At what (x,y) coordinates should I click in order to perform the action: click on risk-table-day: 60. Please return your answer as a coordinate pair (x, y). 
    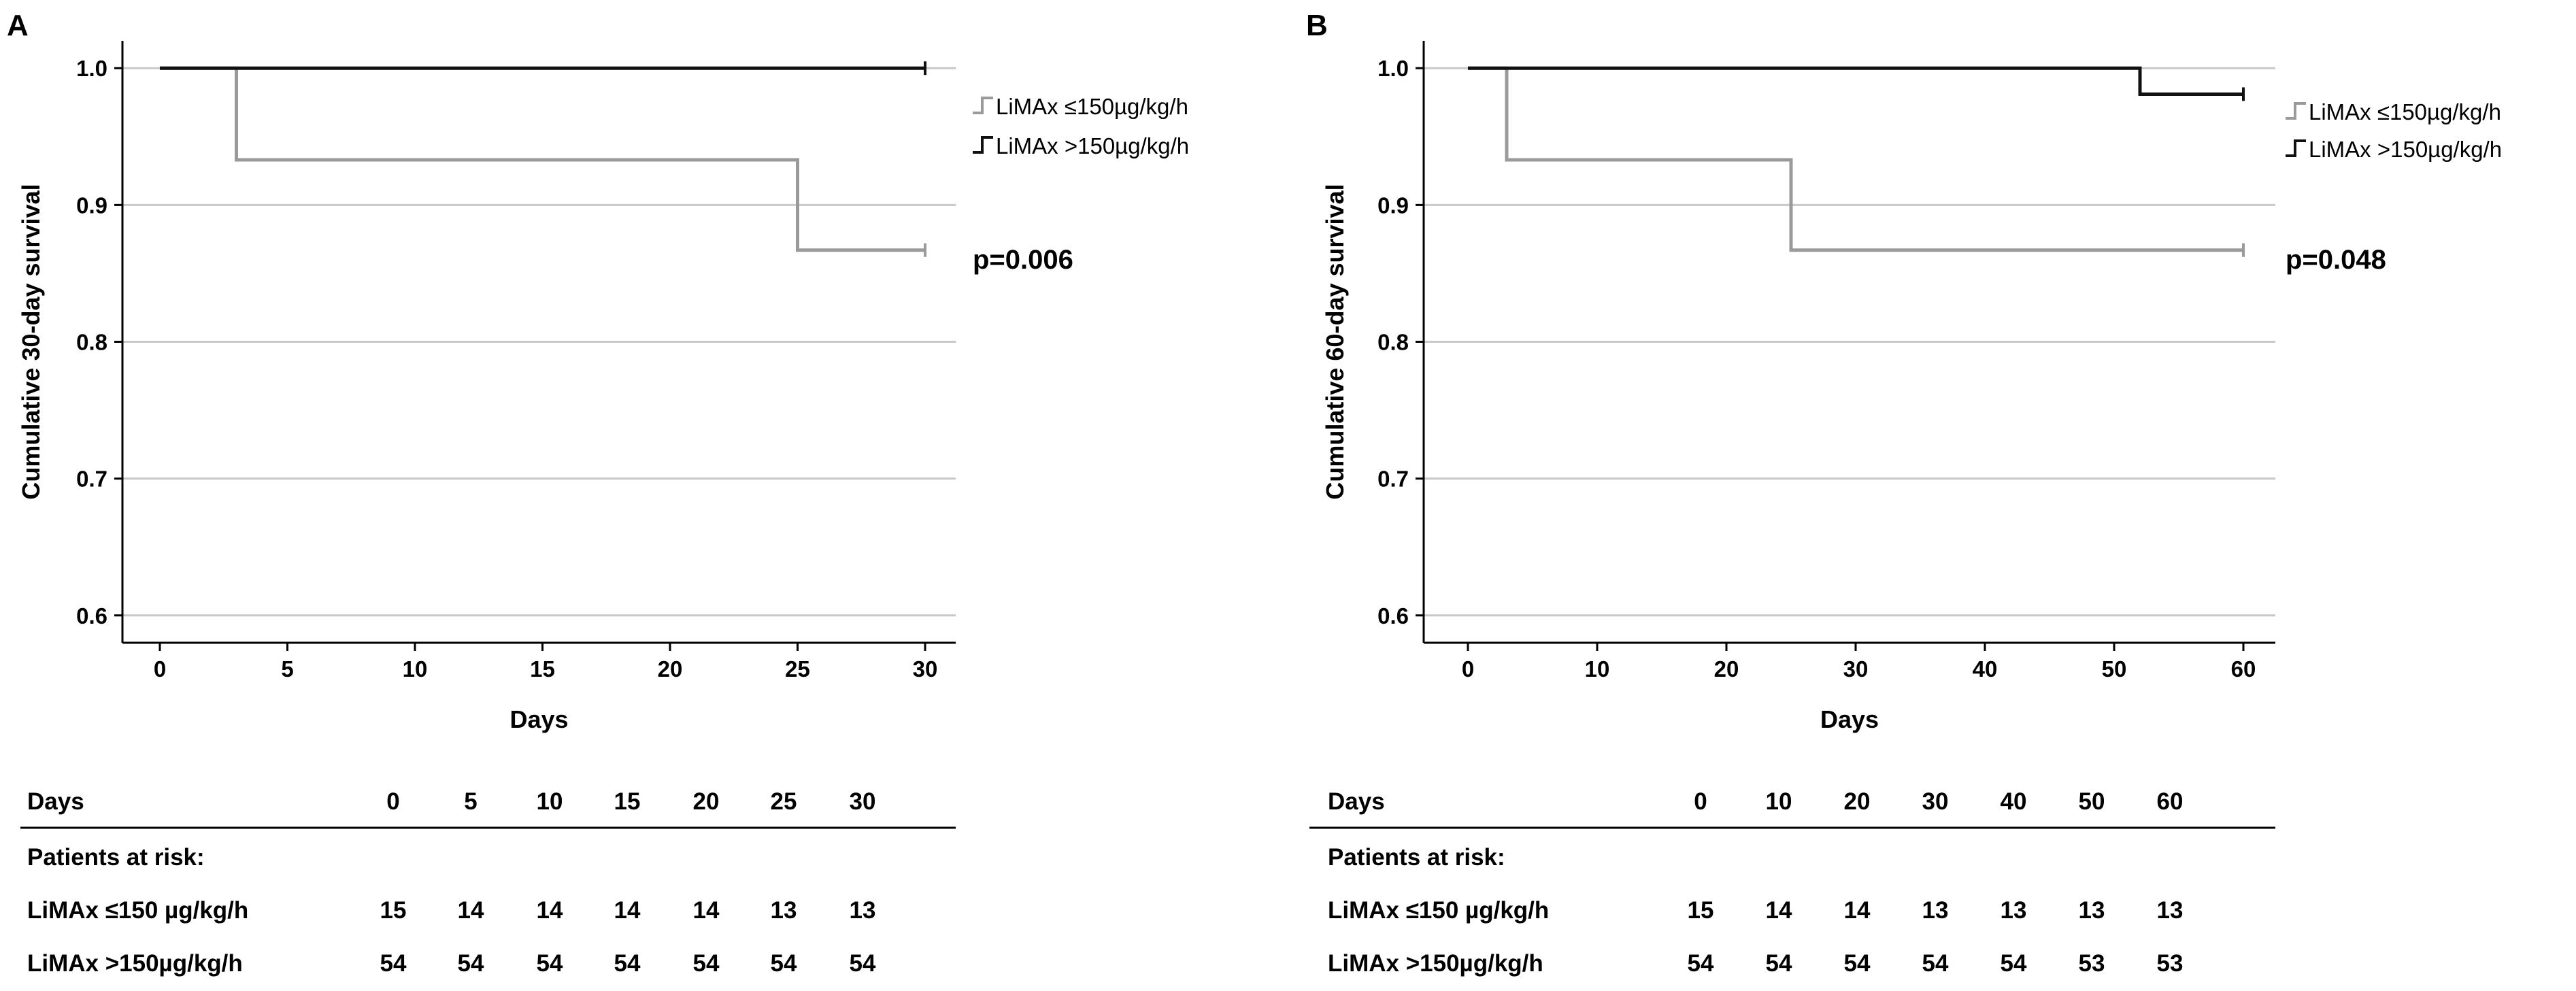
    Looking at the image, I should click on (2170, 801).